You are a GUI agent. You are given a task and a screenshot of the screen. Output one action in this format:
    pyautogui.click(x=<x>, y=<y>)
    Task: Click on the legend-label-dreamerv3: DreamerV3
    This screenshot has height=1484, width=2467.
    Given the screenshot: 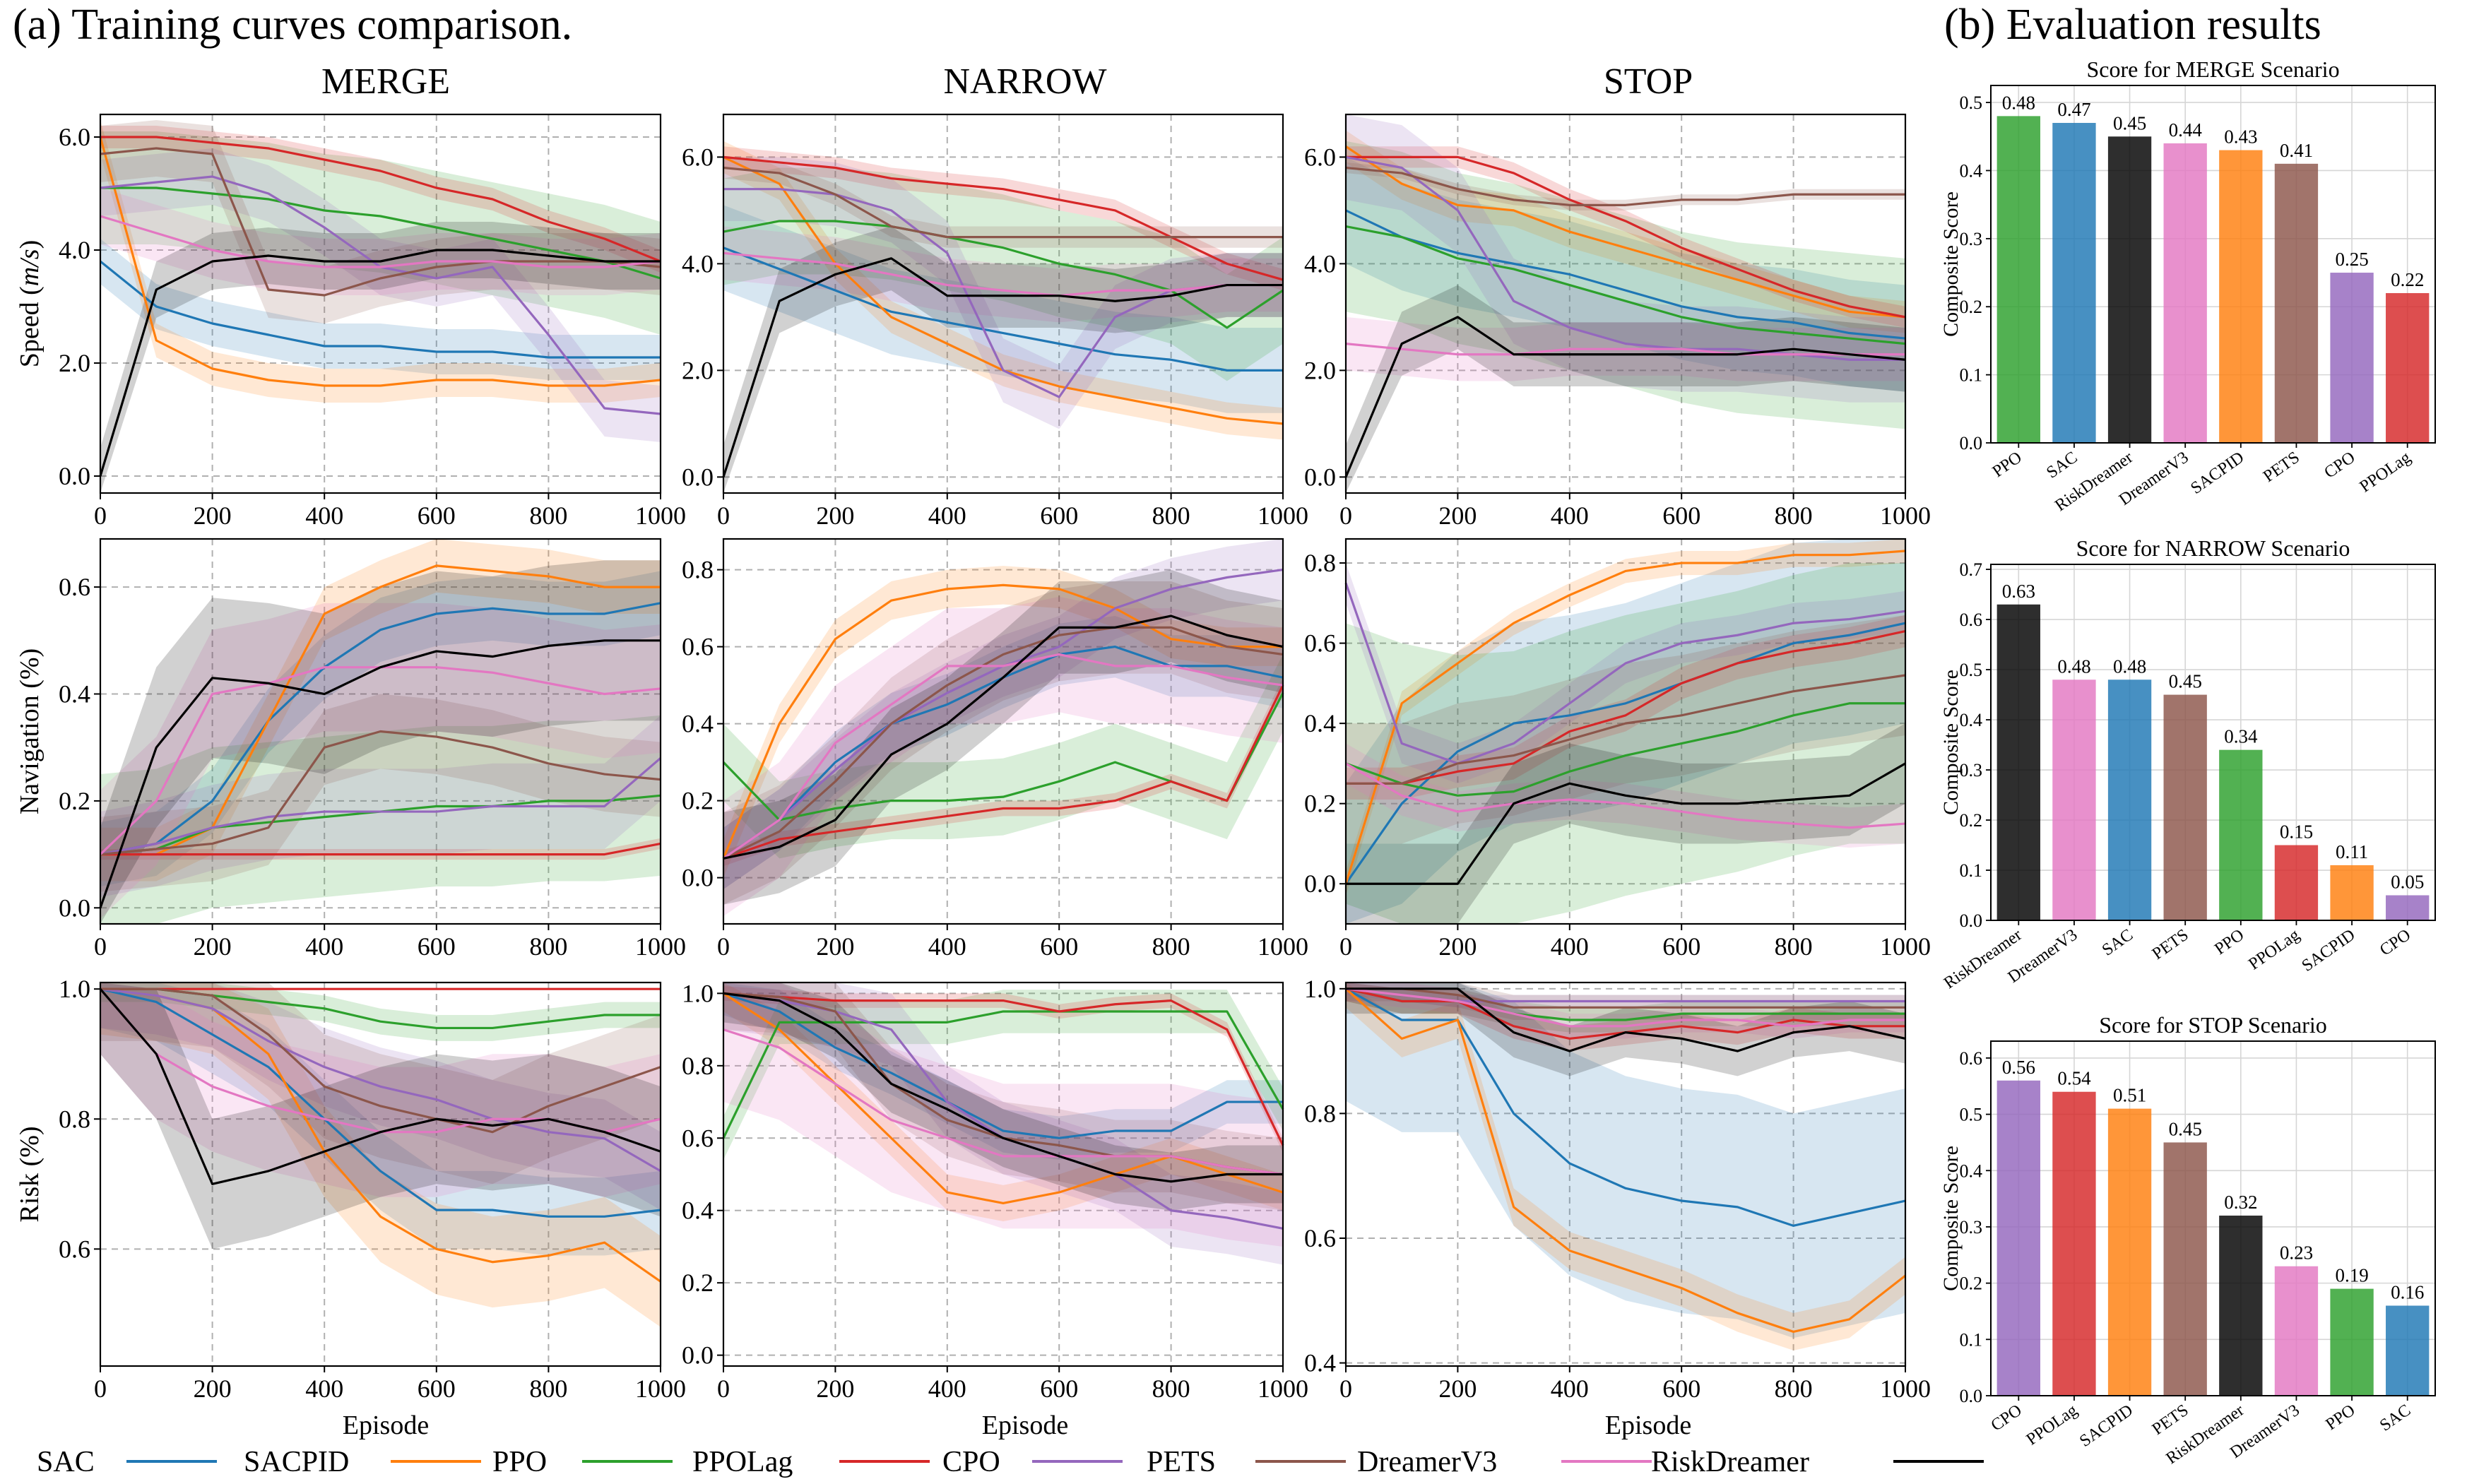 What is the action you would take?
    pyautogui.click(x=1427, y=1462)
    